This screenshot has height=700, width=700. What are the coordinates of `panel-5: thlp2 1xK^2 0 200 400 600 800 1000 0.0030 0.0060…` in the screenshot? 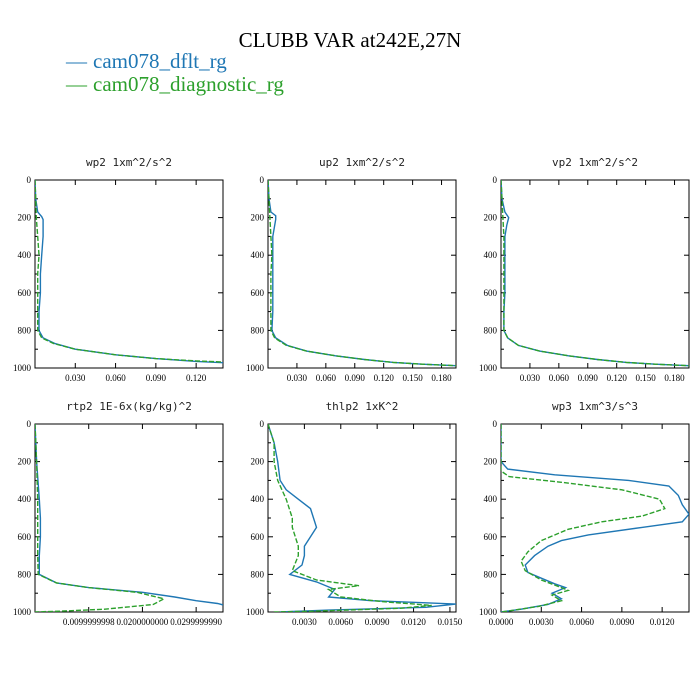 It's located at (354, 513).